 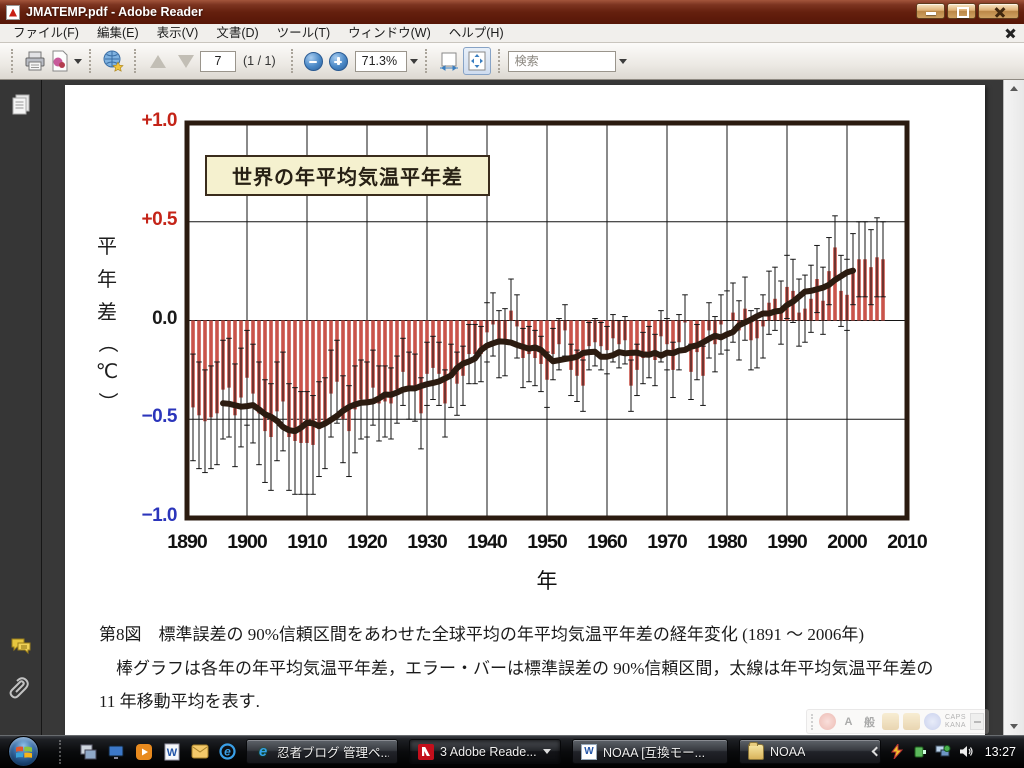 What do you see at coordinates (1010, 33) in the screenshot?
I see `close-document-icon` at bounding box center [1010, 33].